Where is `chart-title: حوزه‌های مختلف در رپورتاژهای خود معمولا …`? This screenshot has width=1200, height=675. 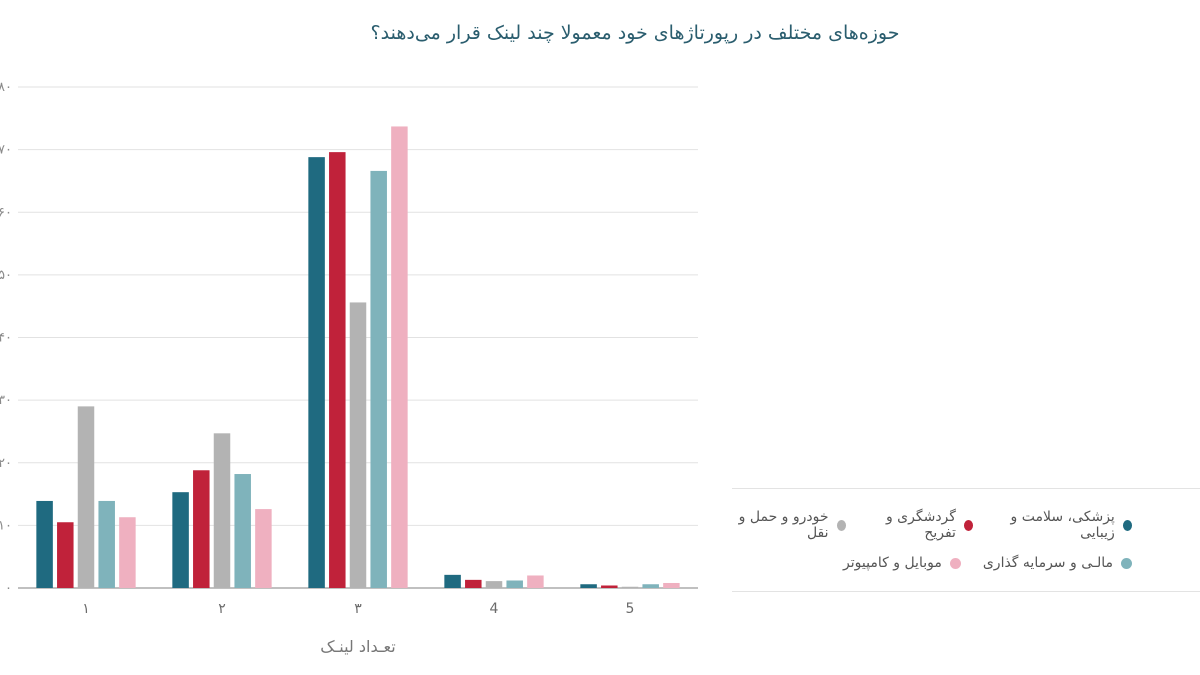 chart-title: حوزه‌های مختلف در رپورتاژهای خود معمولا … is located at coordinates (635, 33).